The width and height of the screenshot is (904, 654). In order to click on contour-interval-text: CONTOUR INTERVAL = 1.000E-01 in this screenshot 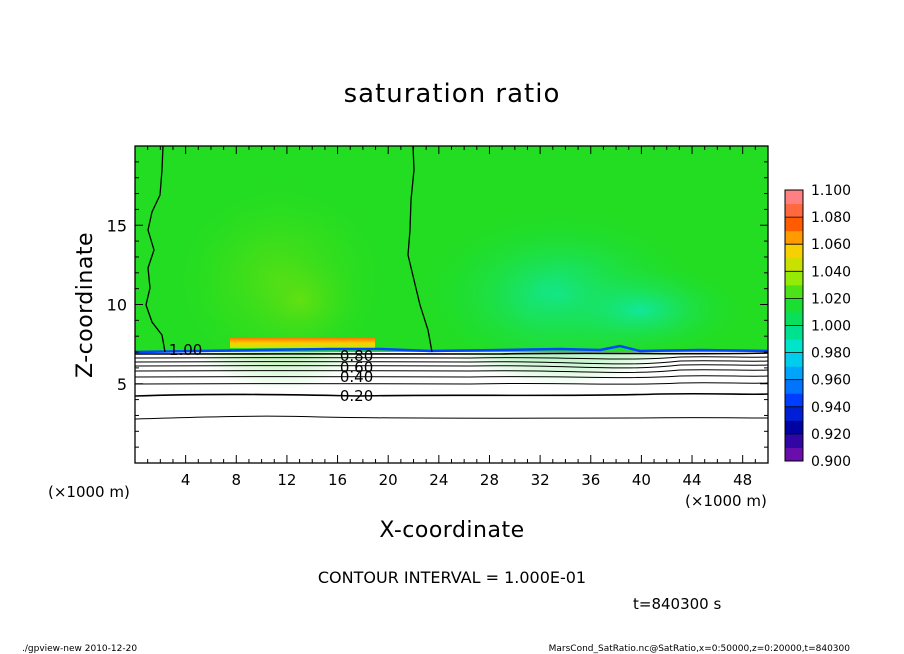, I will do `click(452, 577)`.